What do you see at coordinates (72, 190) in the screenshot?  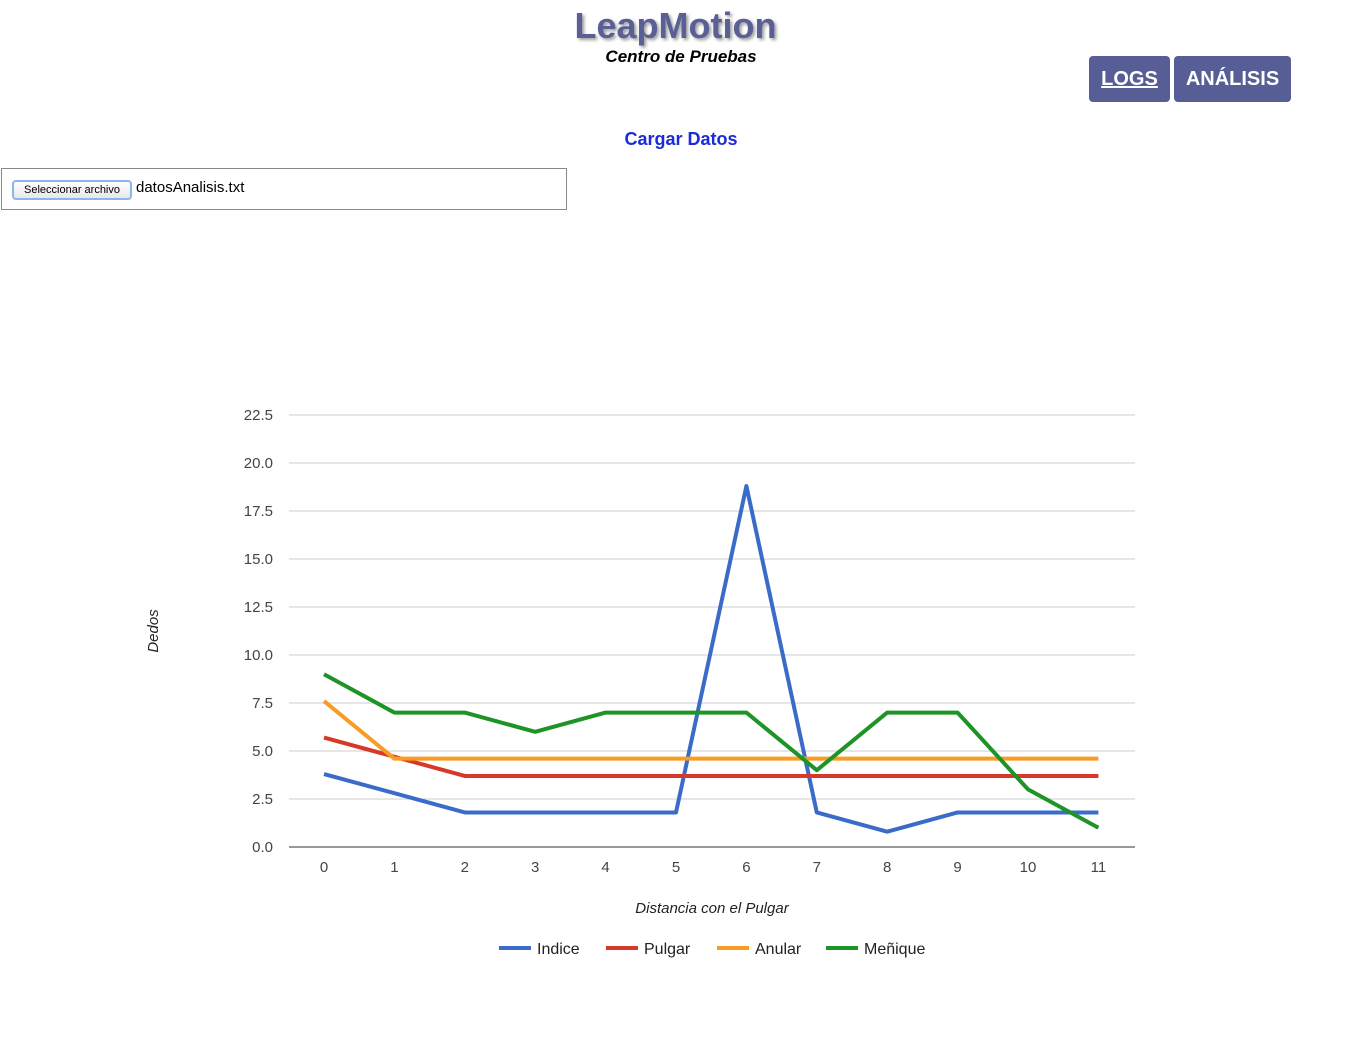 I see `choose-file-button: Seleccionar archivo` at bounding box center [72, 190].